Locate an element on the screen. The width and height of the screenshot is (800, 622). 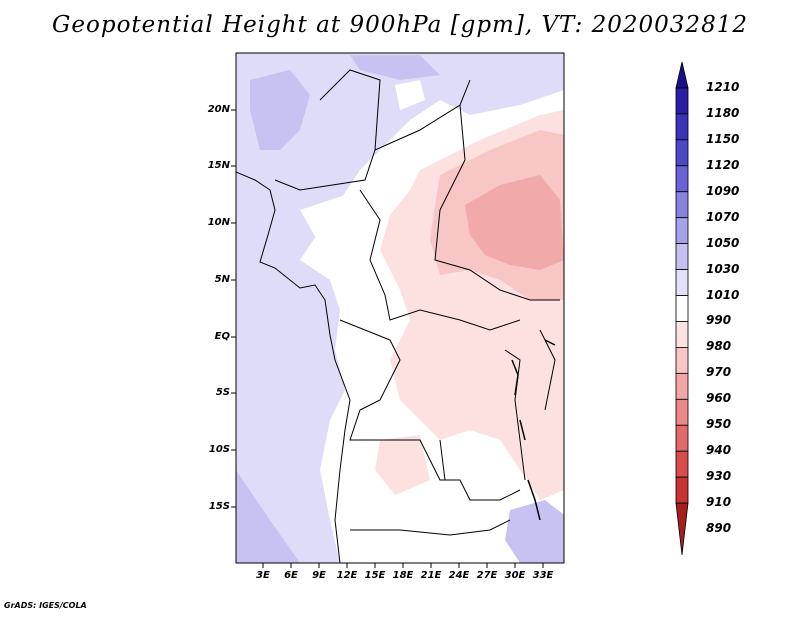
colorbar-label: 1210 is located at coordinates (723, 86).